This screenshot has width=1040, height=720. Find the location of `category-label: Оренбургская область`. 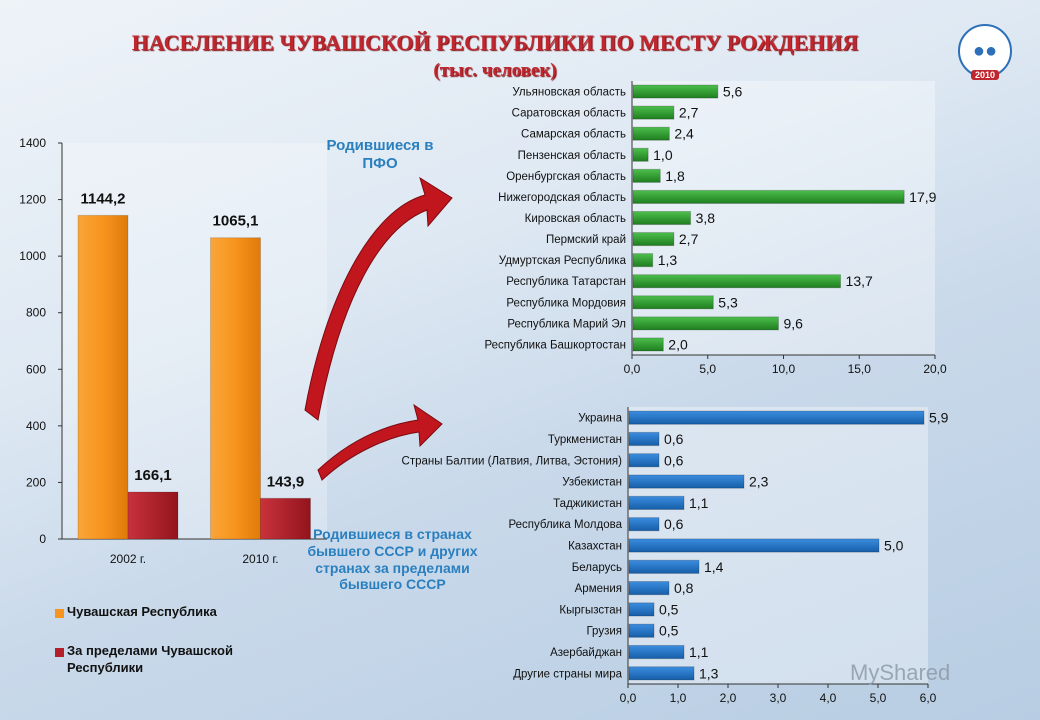

category-label: Оренбургская область is located at coordinates (566, 177).